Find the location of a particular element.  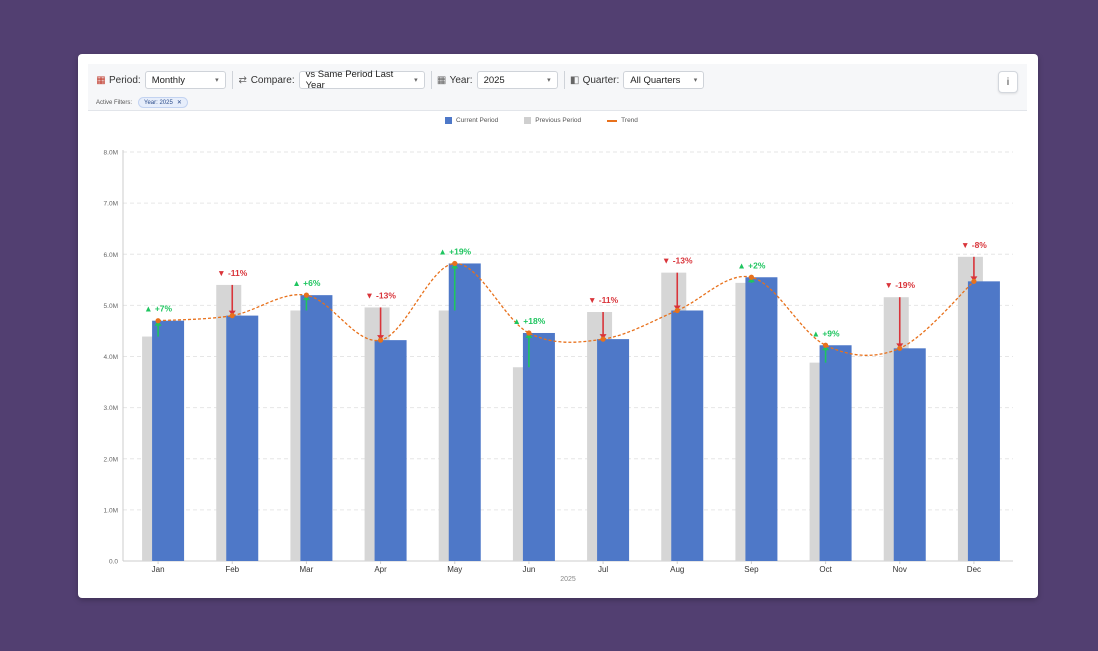

legend-swatch-trend is located at coordinates (612, 120).